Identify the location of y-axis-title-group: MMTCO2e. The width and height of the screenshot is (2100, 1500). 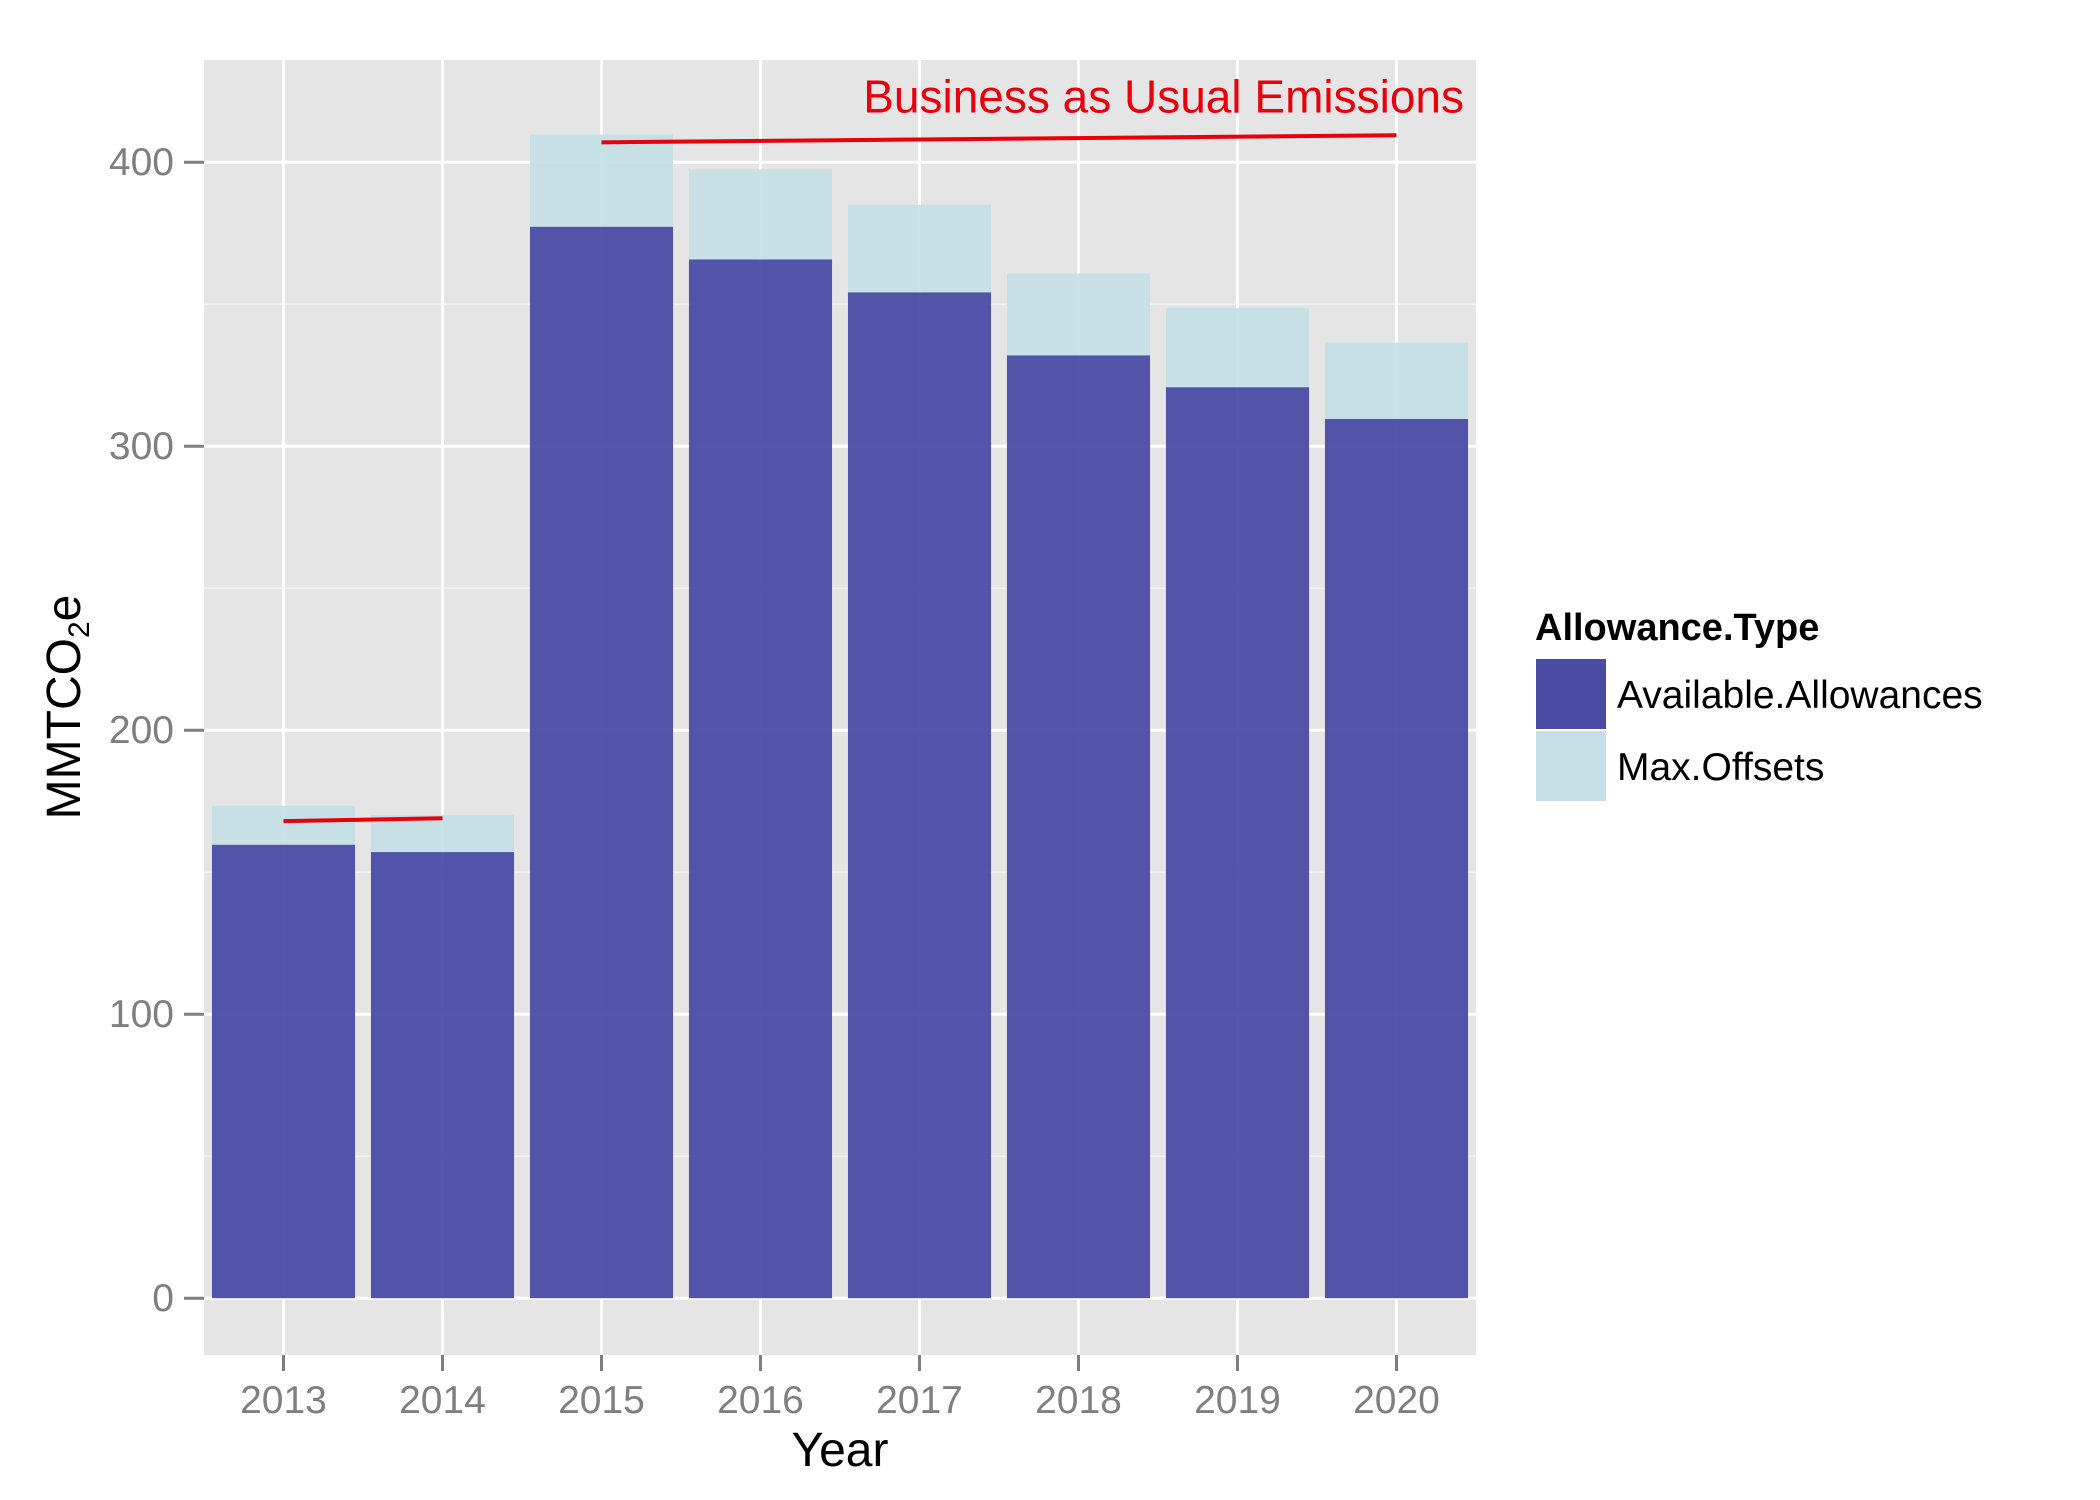
(67, 707).